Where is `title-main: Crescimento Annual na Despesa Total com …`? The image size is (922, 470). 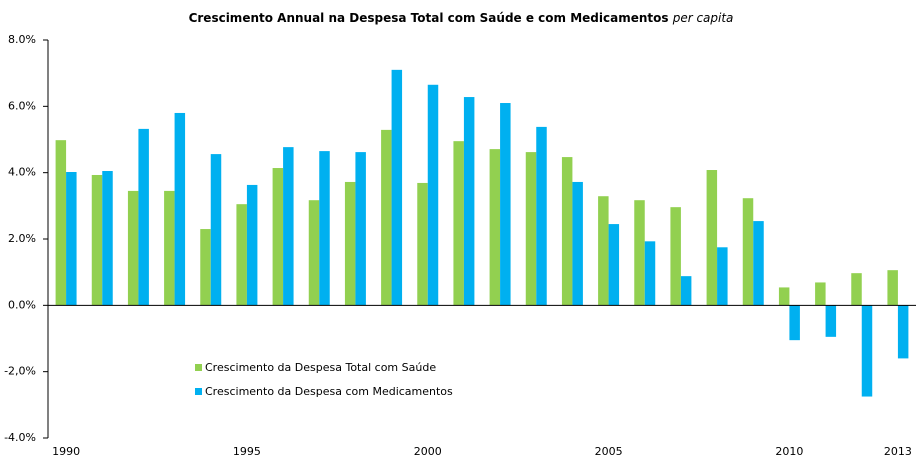
title-main: Crescimento Annual na Despesa Total com … is located at coordinates (429, 18).